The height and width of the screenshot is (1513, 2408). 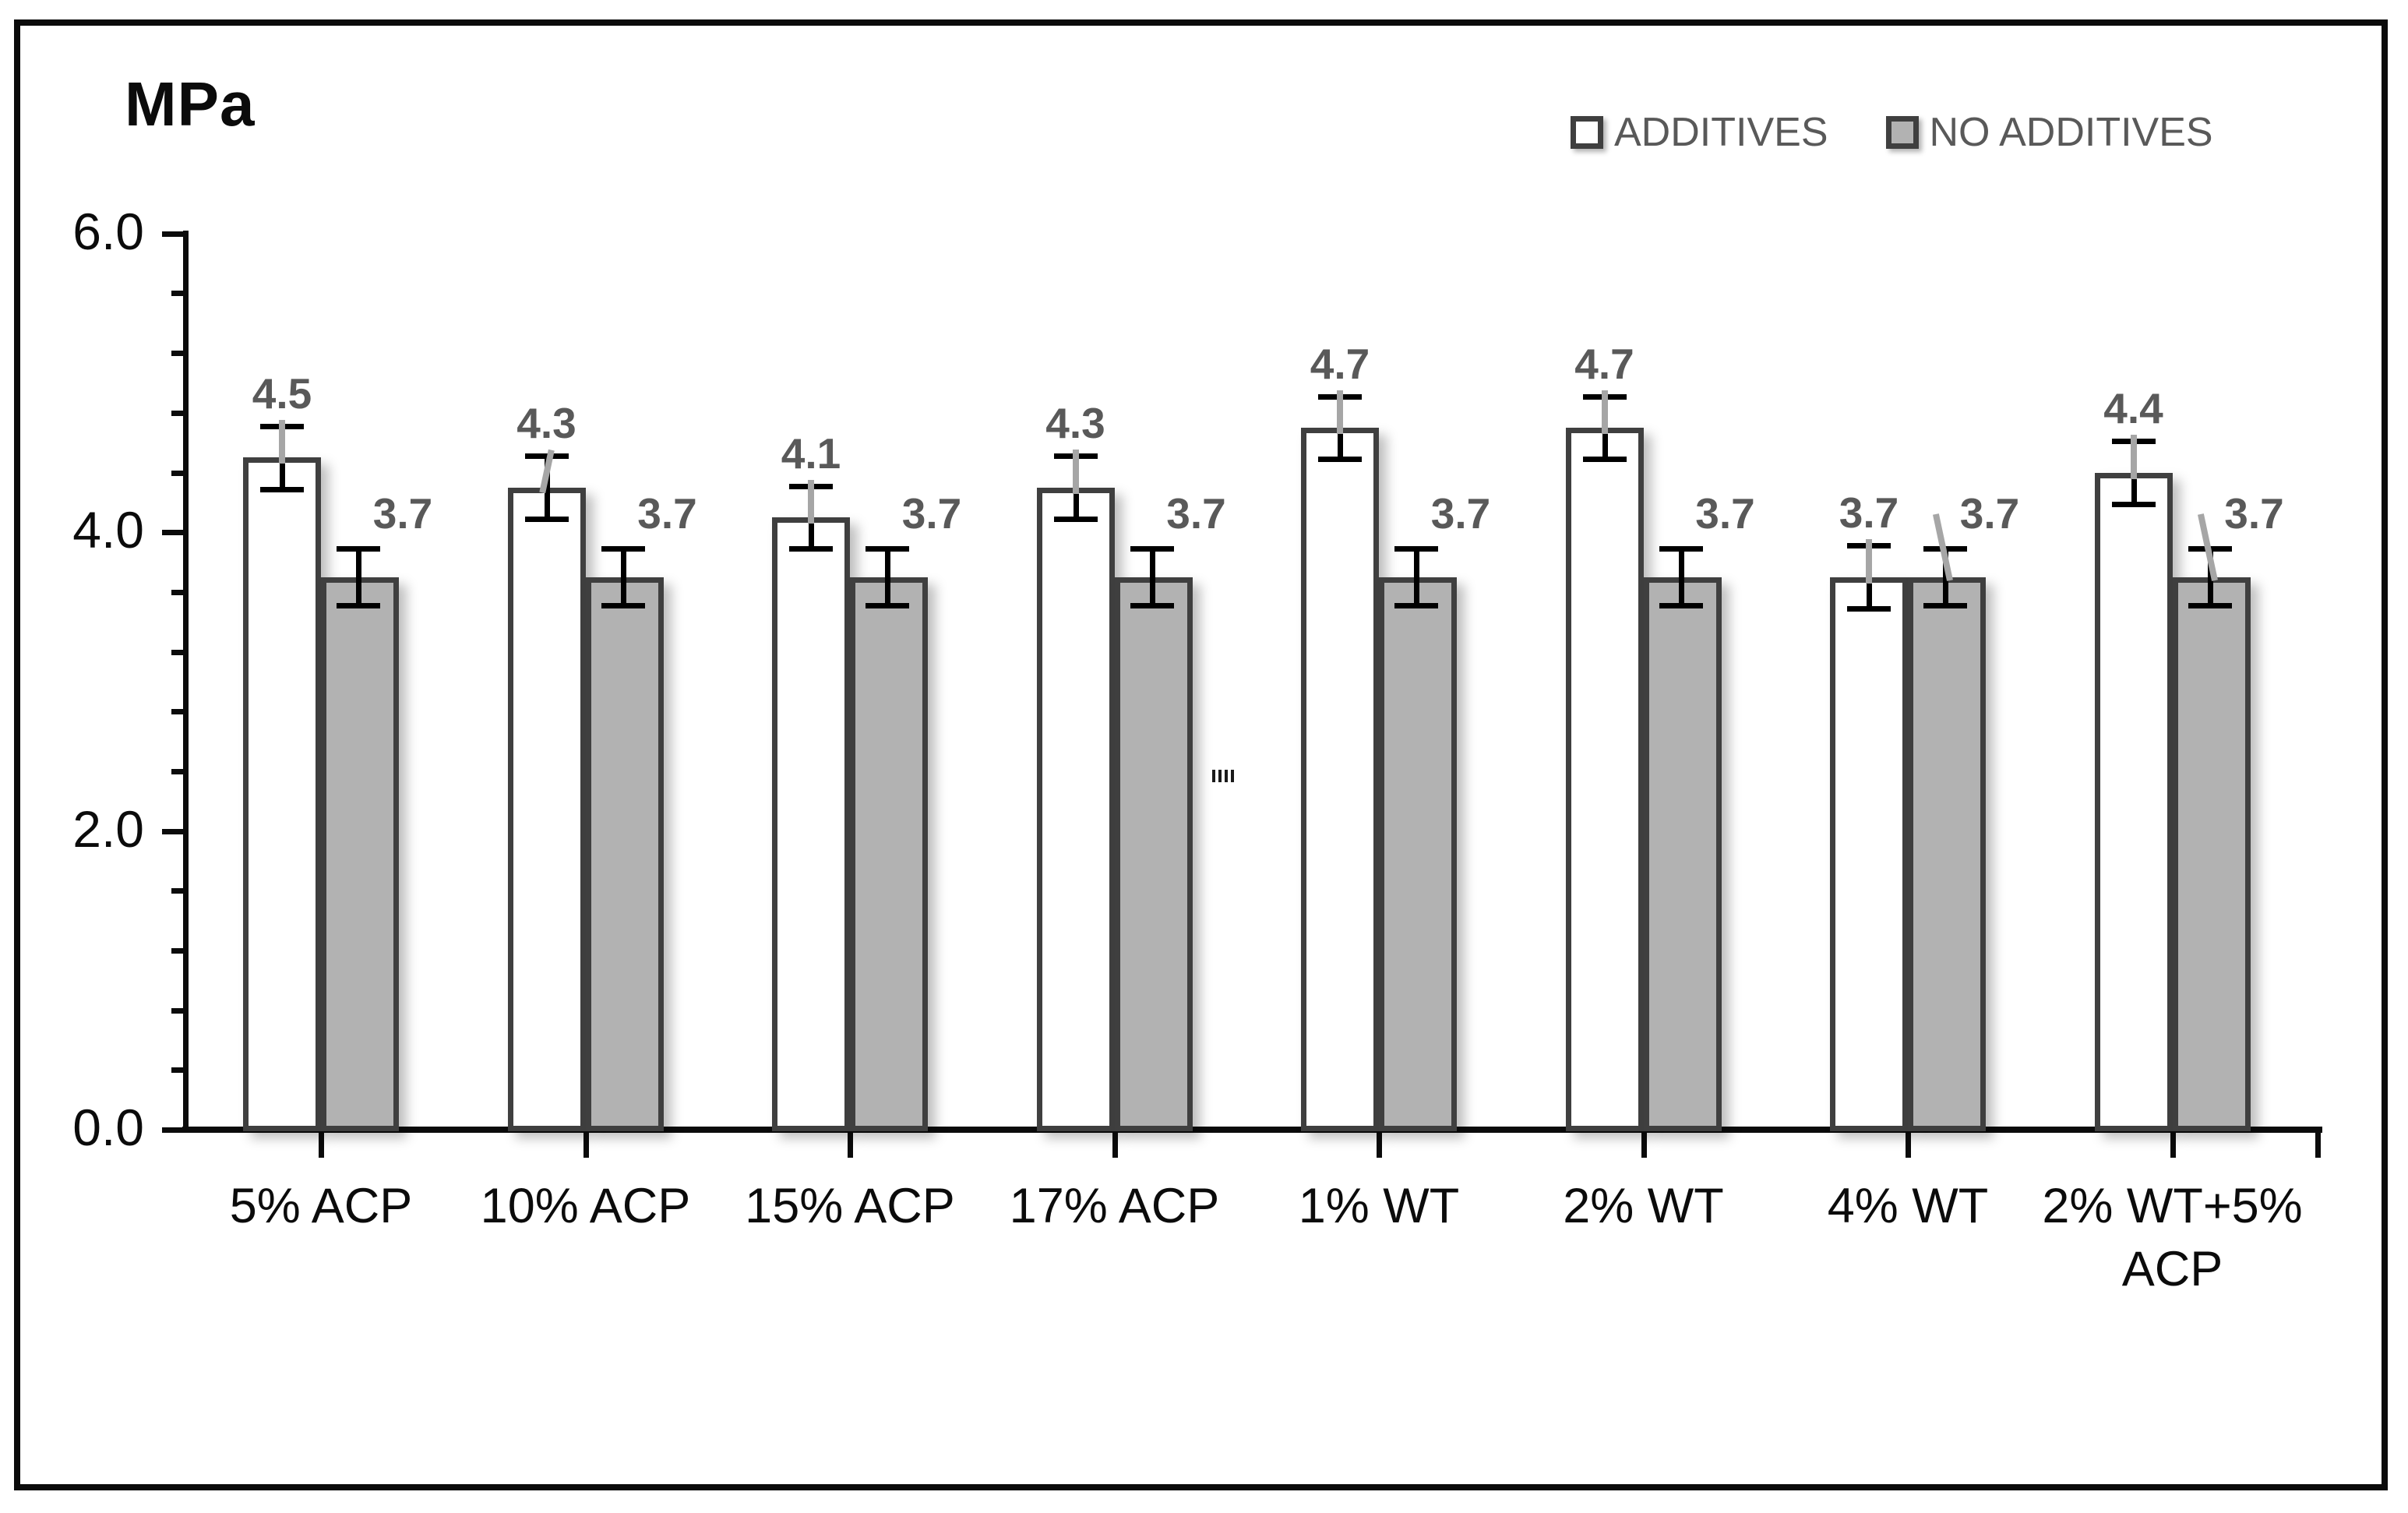 I want to click on bar-no-additives-2-wt-5-acp, so click(x=2211, y=854).